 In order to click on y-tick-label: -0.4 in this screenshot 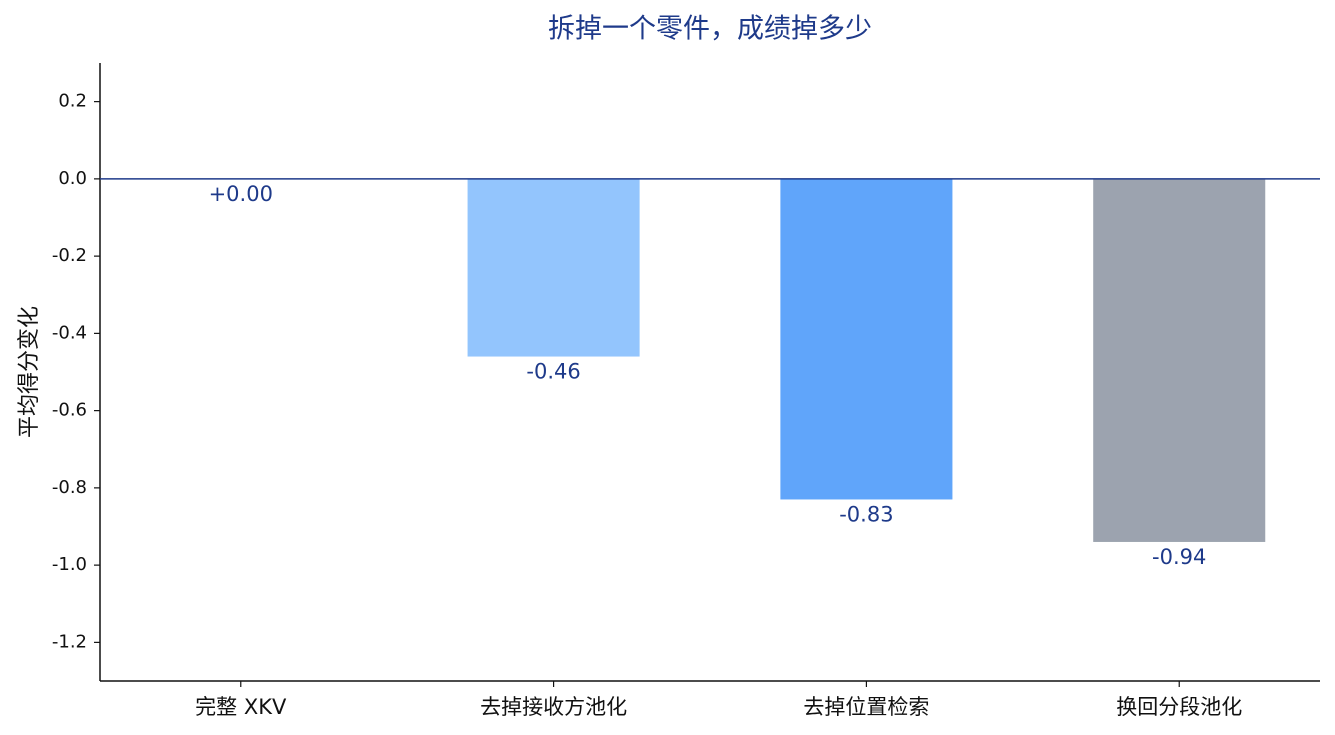, I will do `click(69, 332)`.